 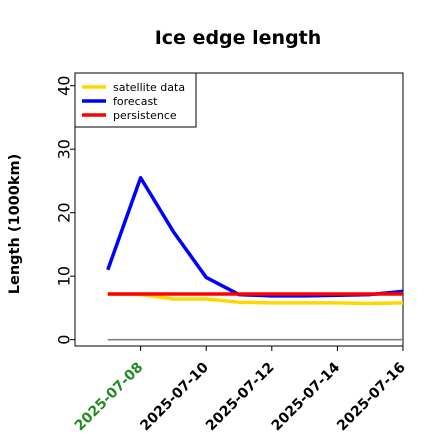 What do you see at coordinates (255, 299) in the screenshot?
I see `series-line-satellite-data` at bounding box center [255, 299].